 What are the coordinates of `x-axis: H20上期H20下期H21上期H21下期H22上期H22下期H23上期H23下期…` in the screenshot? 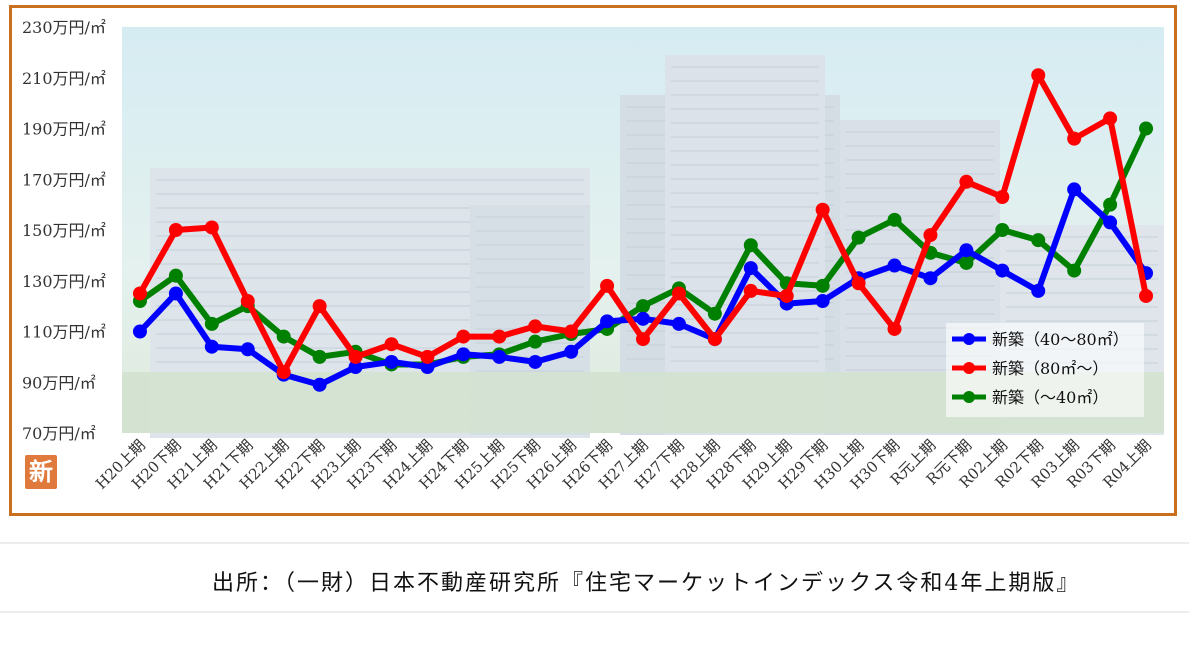 It's located at (623, 464).